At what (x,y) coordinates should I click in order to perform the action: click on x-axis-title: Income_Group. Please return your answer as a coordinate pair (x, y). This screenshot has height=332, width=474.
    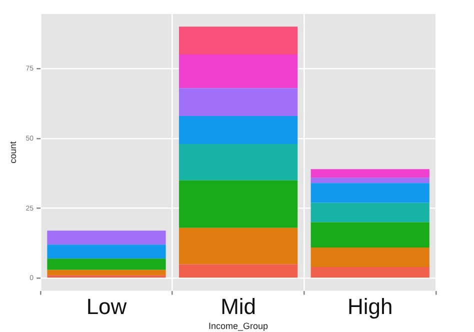
    Looking at the image, I should click on (238, 326).